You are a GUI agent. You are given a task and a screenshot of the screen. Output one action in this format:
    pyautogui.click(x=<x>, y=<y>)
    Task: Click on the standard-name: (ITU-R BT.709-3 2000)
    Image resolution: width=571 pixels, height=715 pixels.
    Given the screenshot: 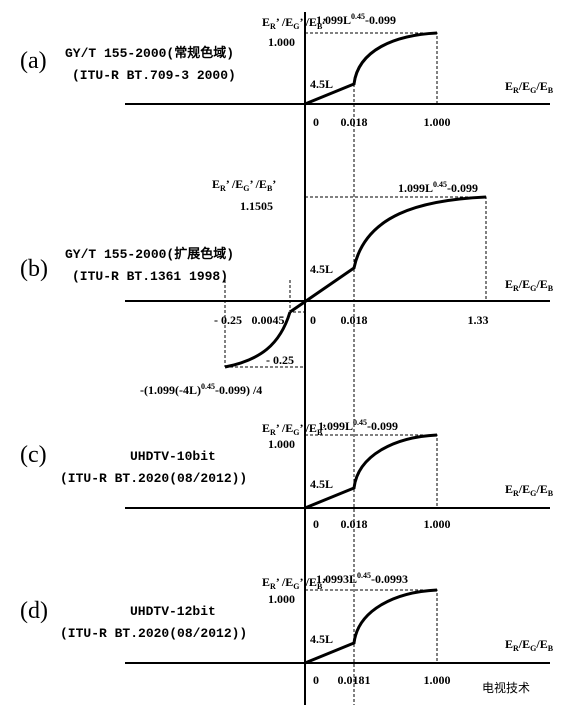 What is the action you would take?
    pyautogui.click(x=154, y=75)
    